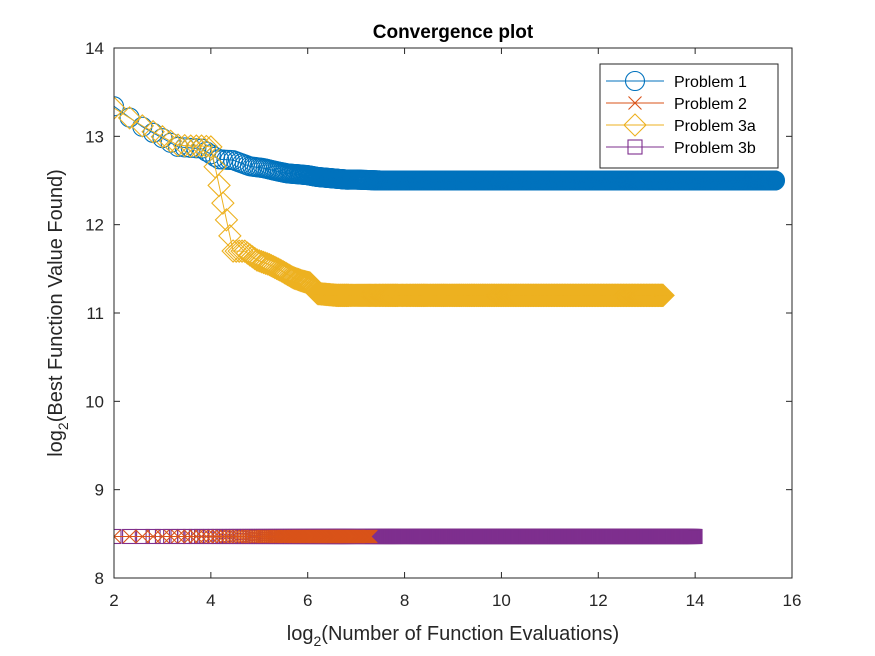 This screenshot has height=656, width=875. I want to click on legend: Problem 1 Problem 2 Problem 3a Problem 3b, so click(689, 116).